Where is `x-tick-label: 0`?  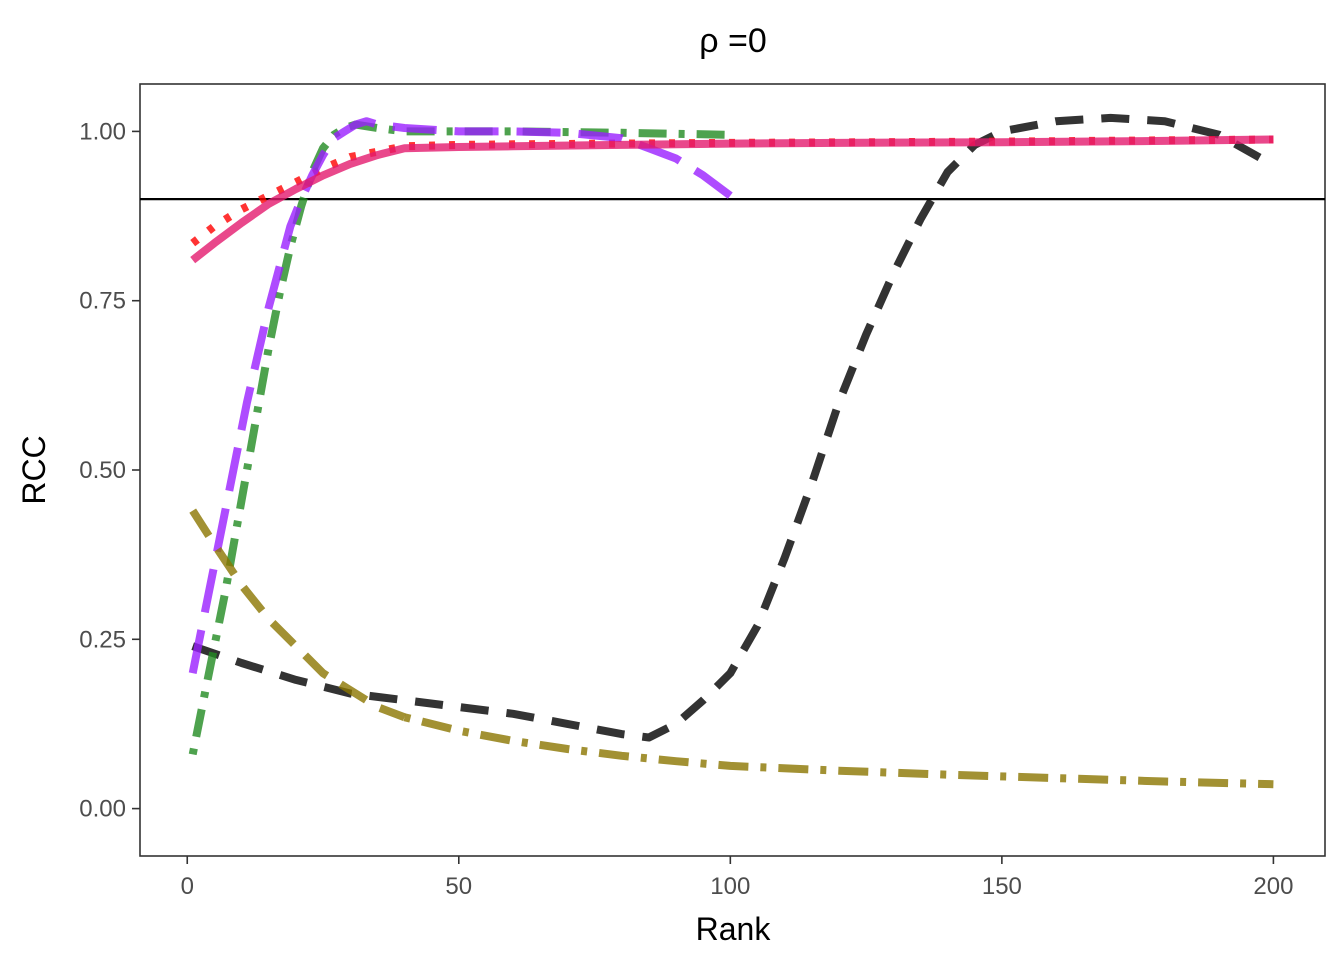
x-tick-label: 0 is located at coordinates (187, 886).